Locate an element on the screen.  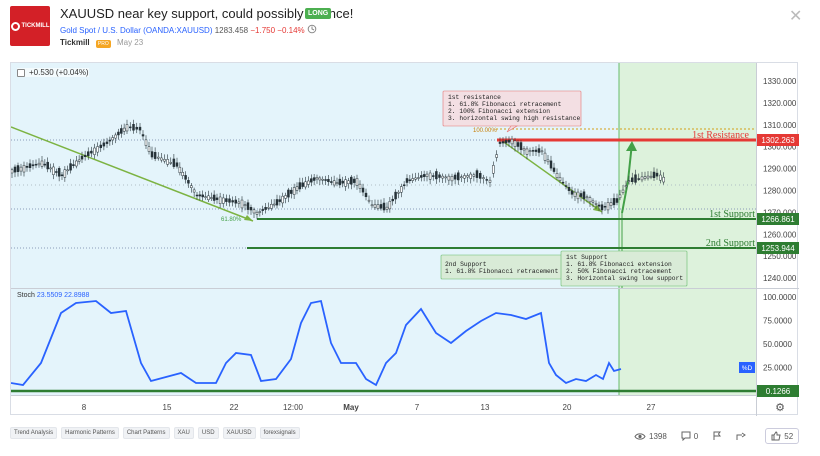
flag-stat is located at coordinates (717, 436).